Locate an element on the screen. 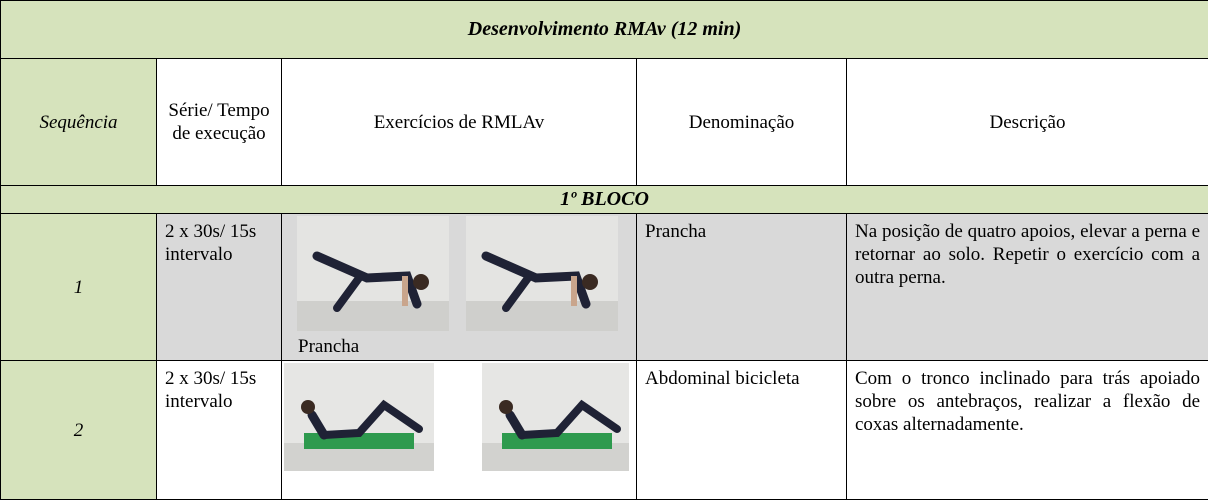 This screenshot has height=500, width=1208. image-caption: Prancha is located at coordinates (328, 346).